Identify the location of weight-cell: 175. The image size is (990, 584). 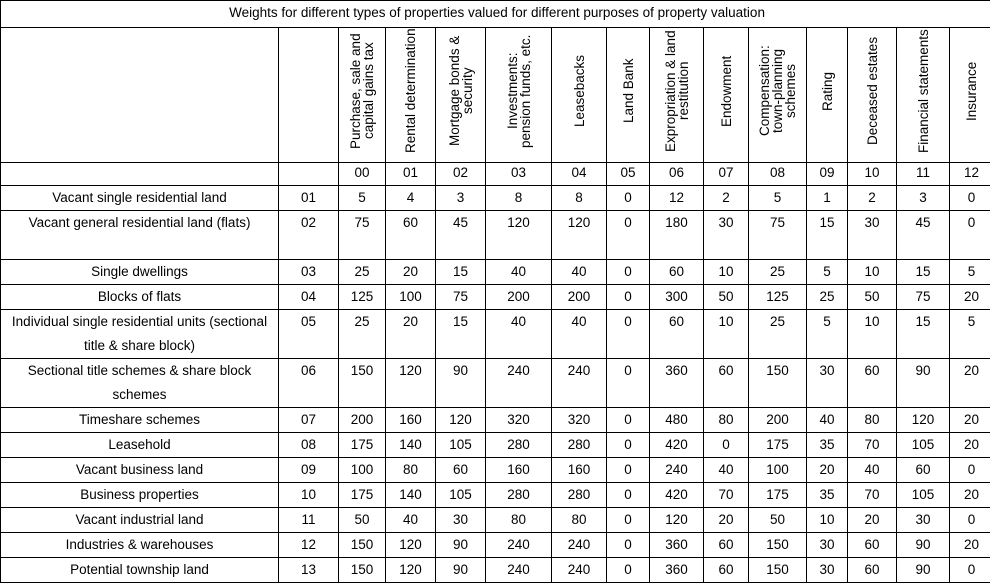
(362, 495).